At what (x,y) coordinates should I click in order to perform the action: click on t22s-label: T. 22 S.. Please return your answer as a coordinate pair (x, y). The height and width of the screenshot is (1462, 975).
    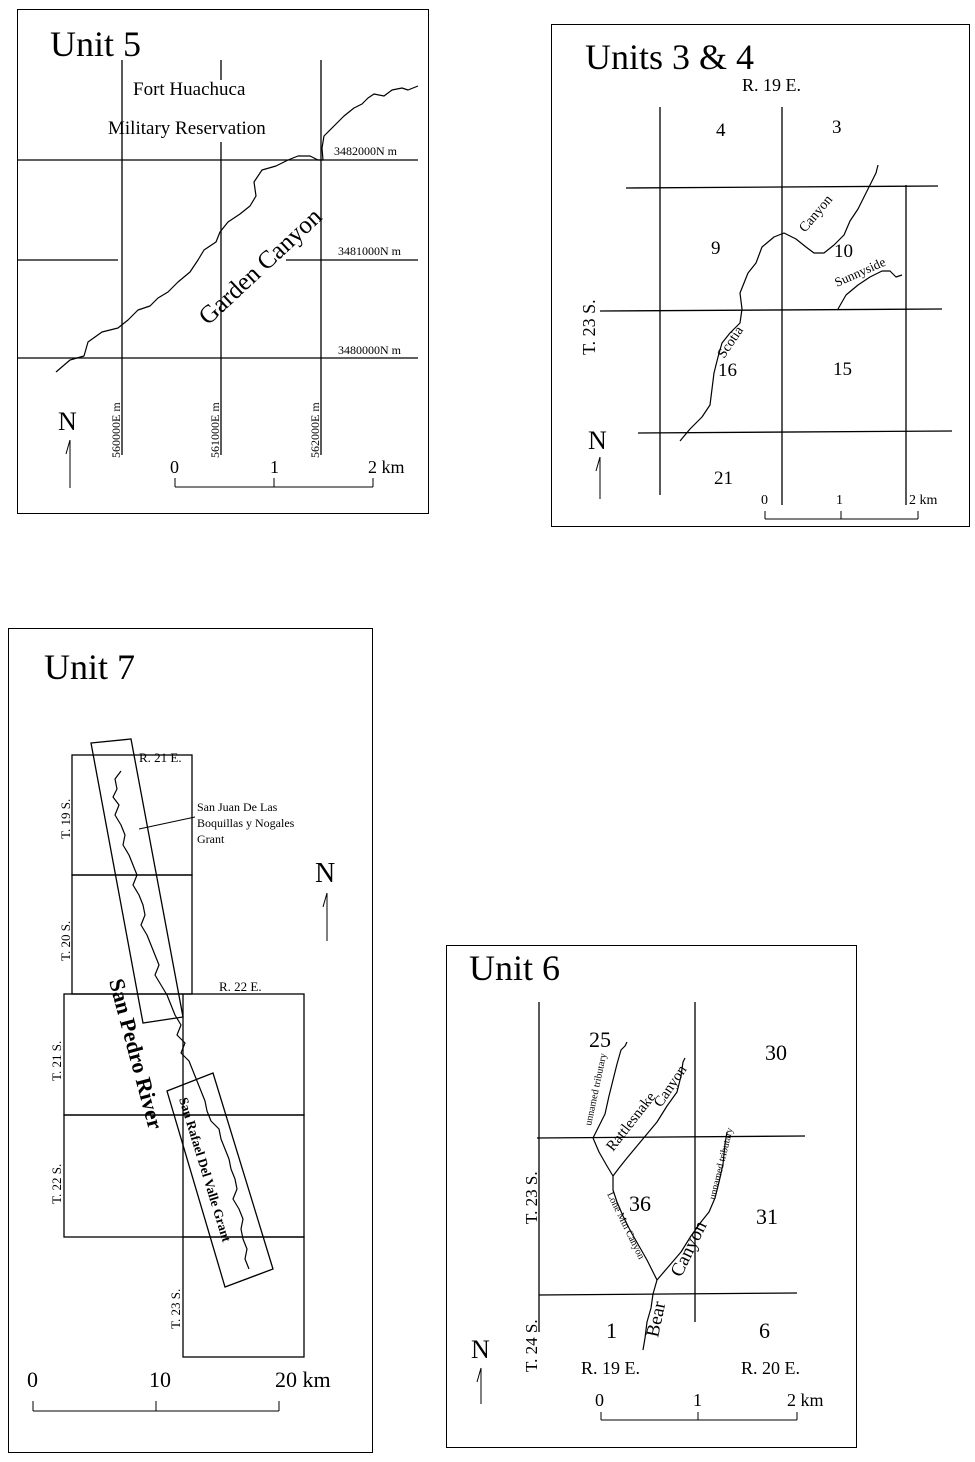
    Looking at the image, I should click on (56, 1184).